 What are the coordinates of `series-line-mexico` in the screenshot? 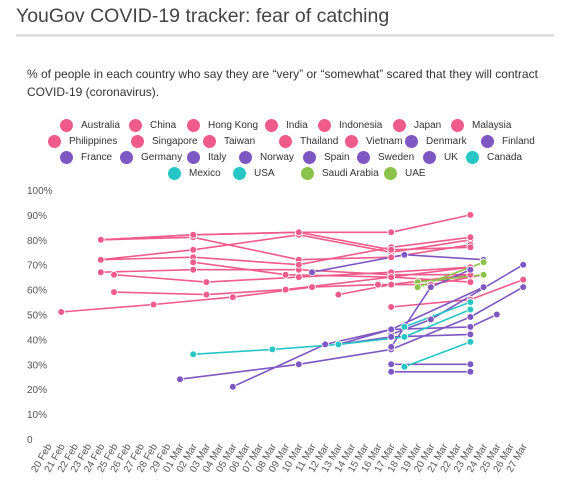 It's located at (332, 332).